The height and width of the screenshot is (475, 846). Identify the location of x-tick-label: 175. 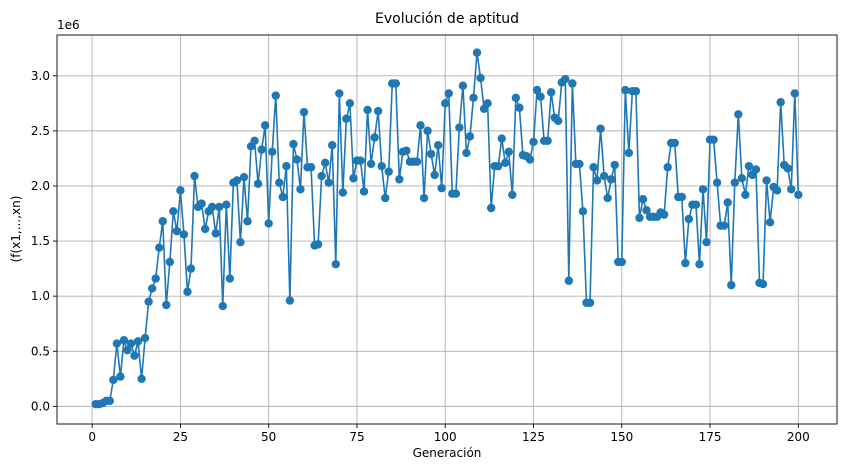
(710, 437).